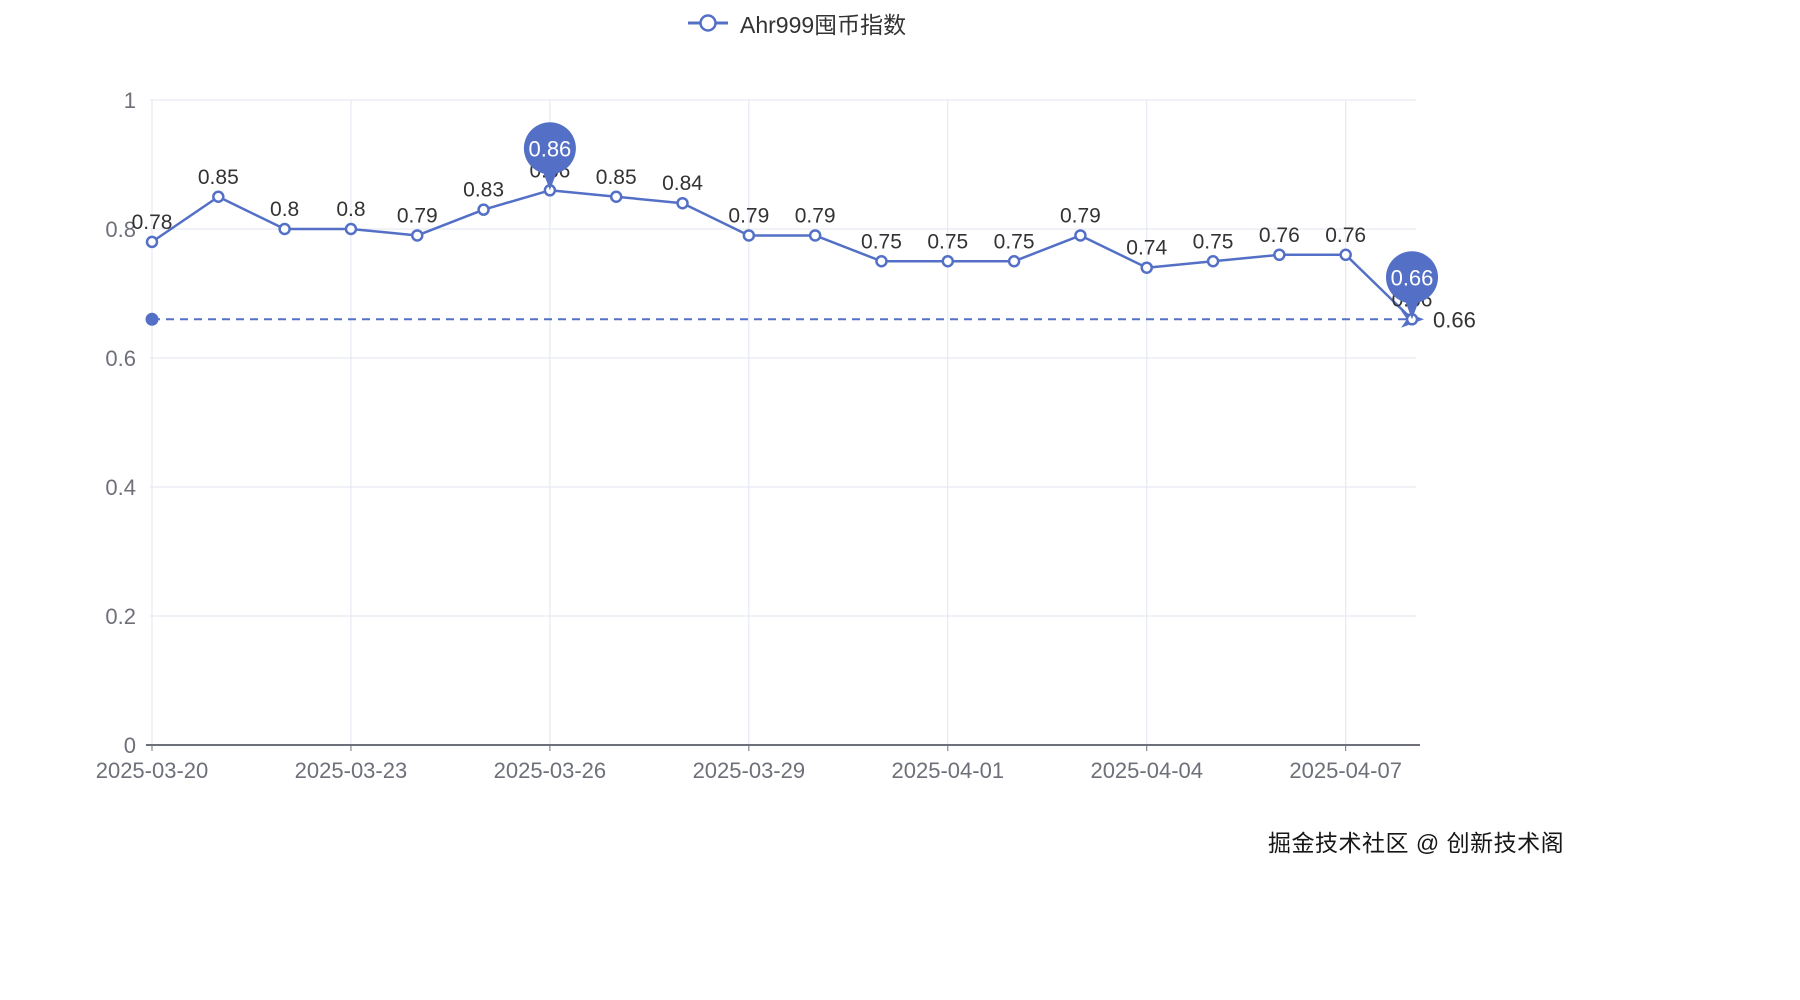  I want to click on x-tick-label: 2025-03-26, so click(550, 770).